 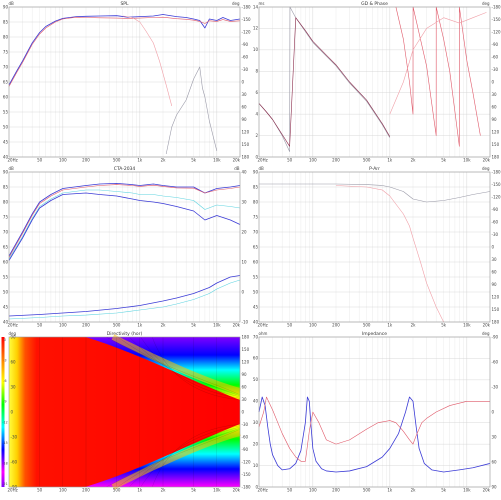 What do you see at coordinates (237, 168) in the screenshot?
I see `right-unit-label: dB` at bounding box center [237, 168].